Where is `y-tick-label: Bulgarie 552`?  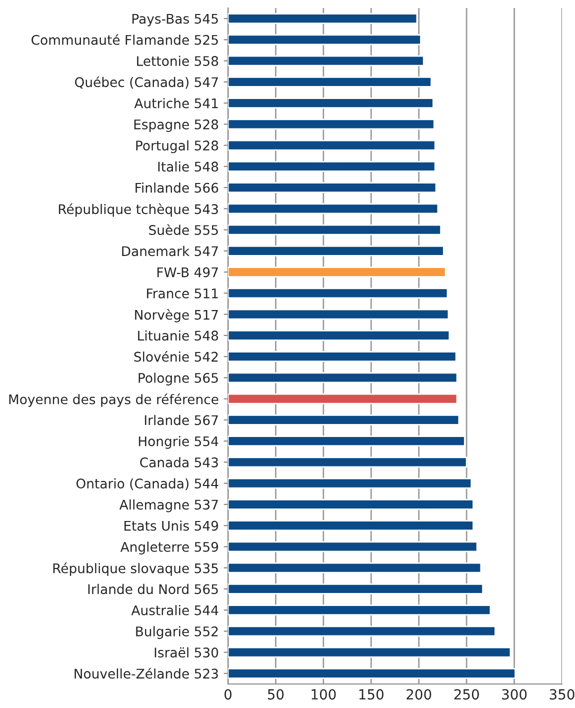
y-tick-label: Bulgarie 552 is located at coordinates (177, 632).